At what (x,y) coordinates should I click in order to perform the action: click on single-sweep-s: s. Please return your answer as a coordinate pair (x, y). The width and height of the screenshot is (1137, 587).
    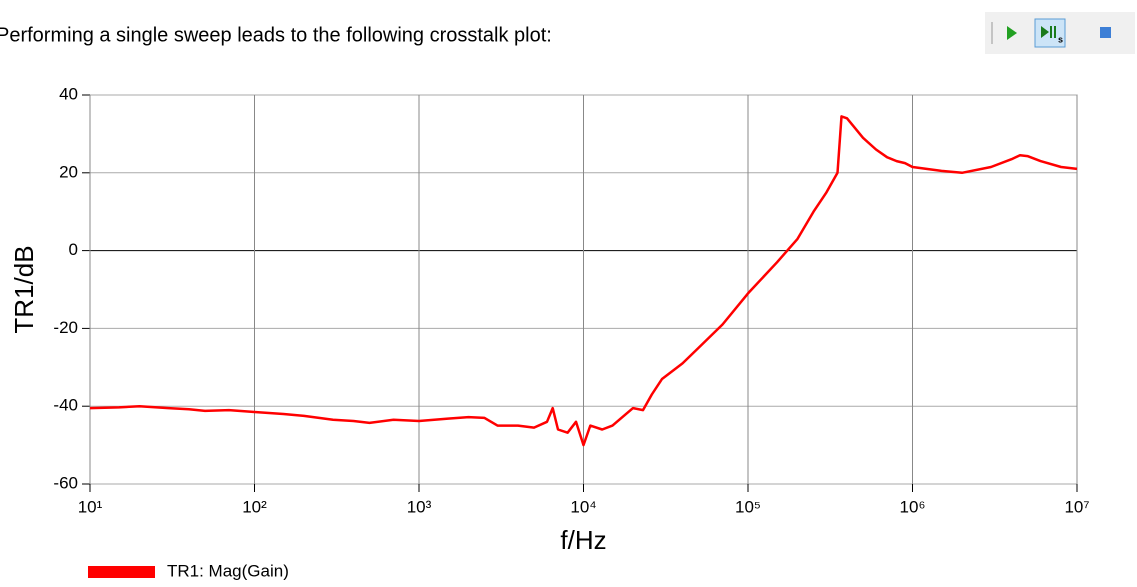
    Looking at the image, I should click on (1060, 39).